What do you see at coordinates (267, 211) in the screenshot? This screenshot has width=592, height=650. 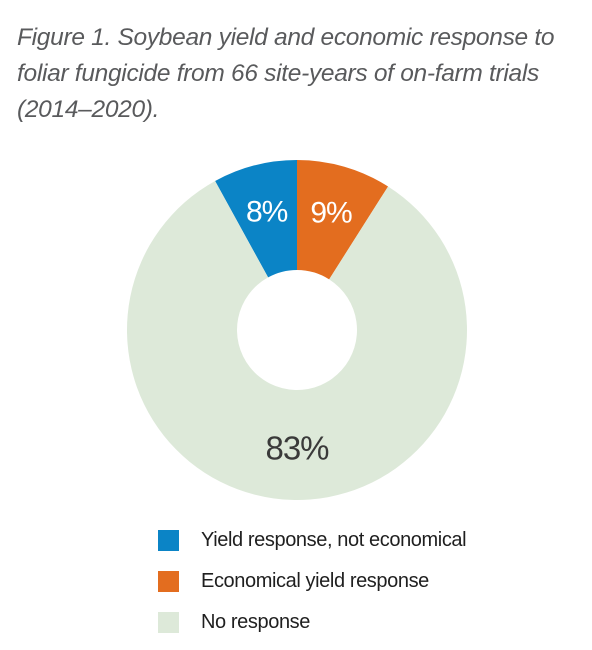 I see `slice-value-label: 8%` at bounding box center [267, 211].